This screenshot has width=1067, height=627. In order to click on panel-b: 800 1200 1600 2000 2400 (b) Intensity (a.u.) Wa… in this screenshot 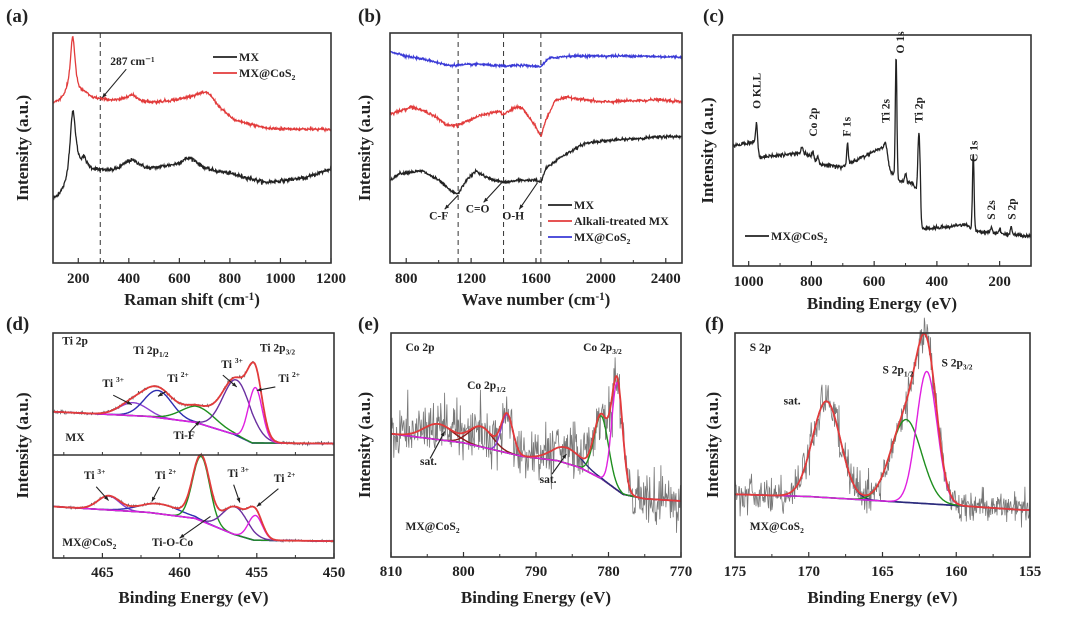, I will do `click(519, 157)`.